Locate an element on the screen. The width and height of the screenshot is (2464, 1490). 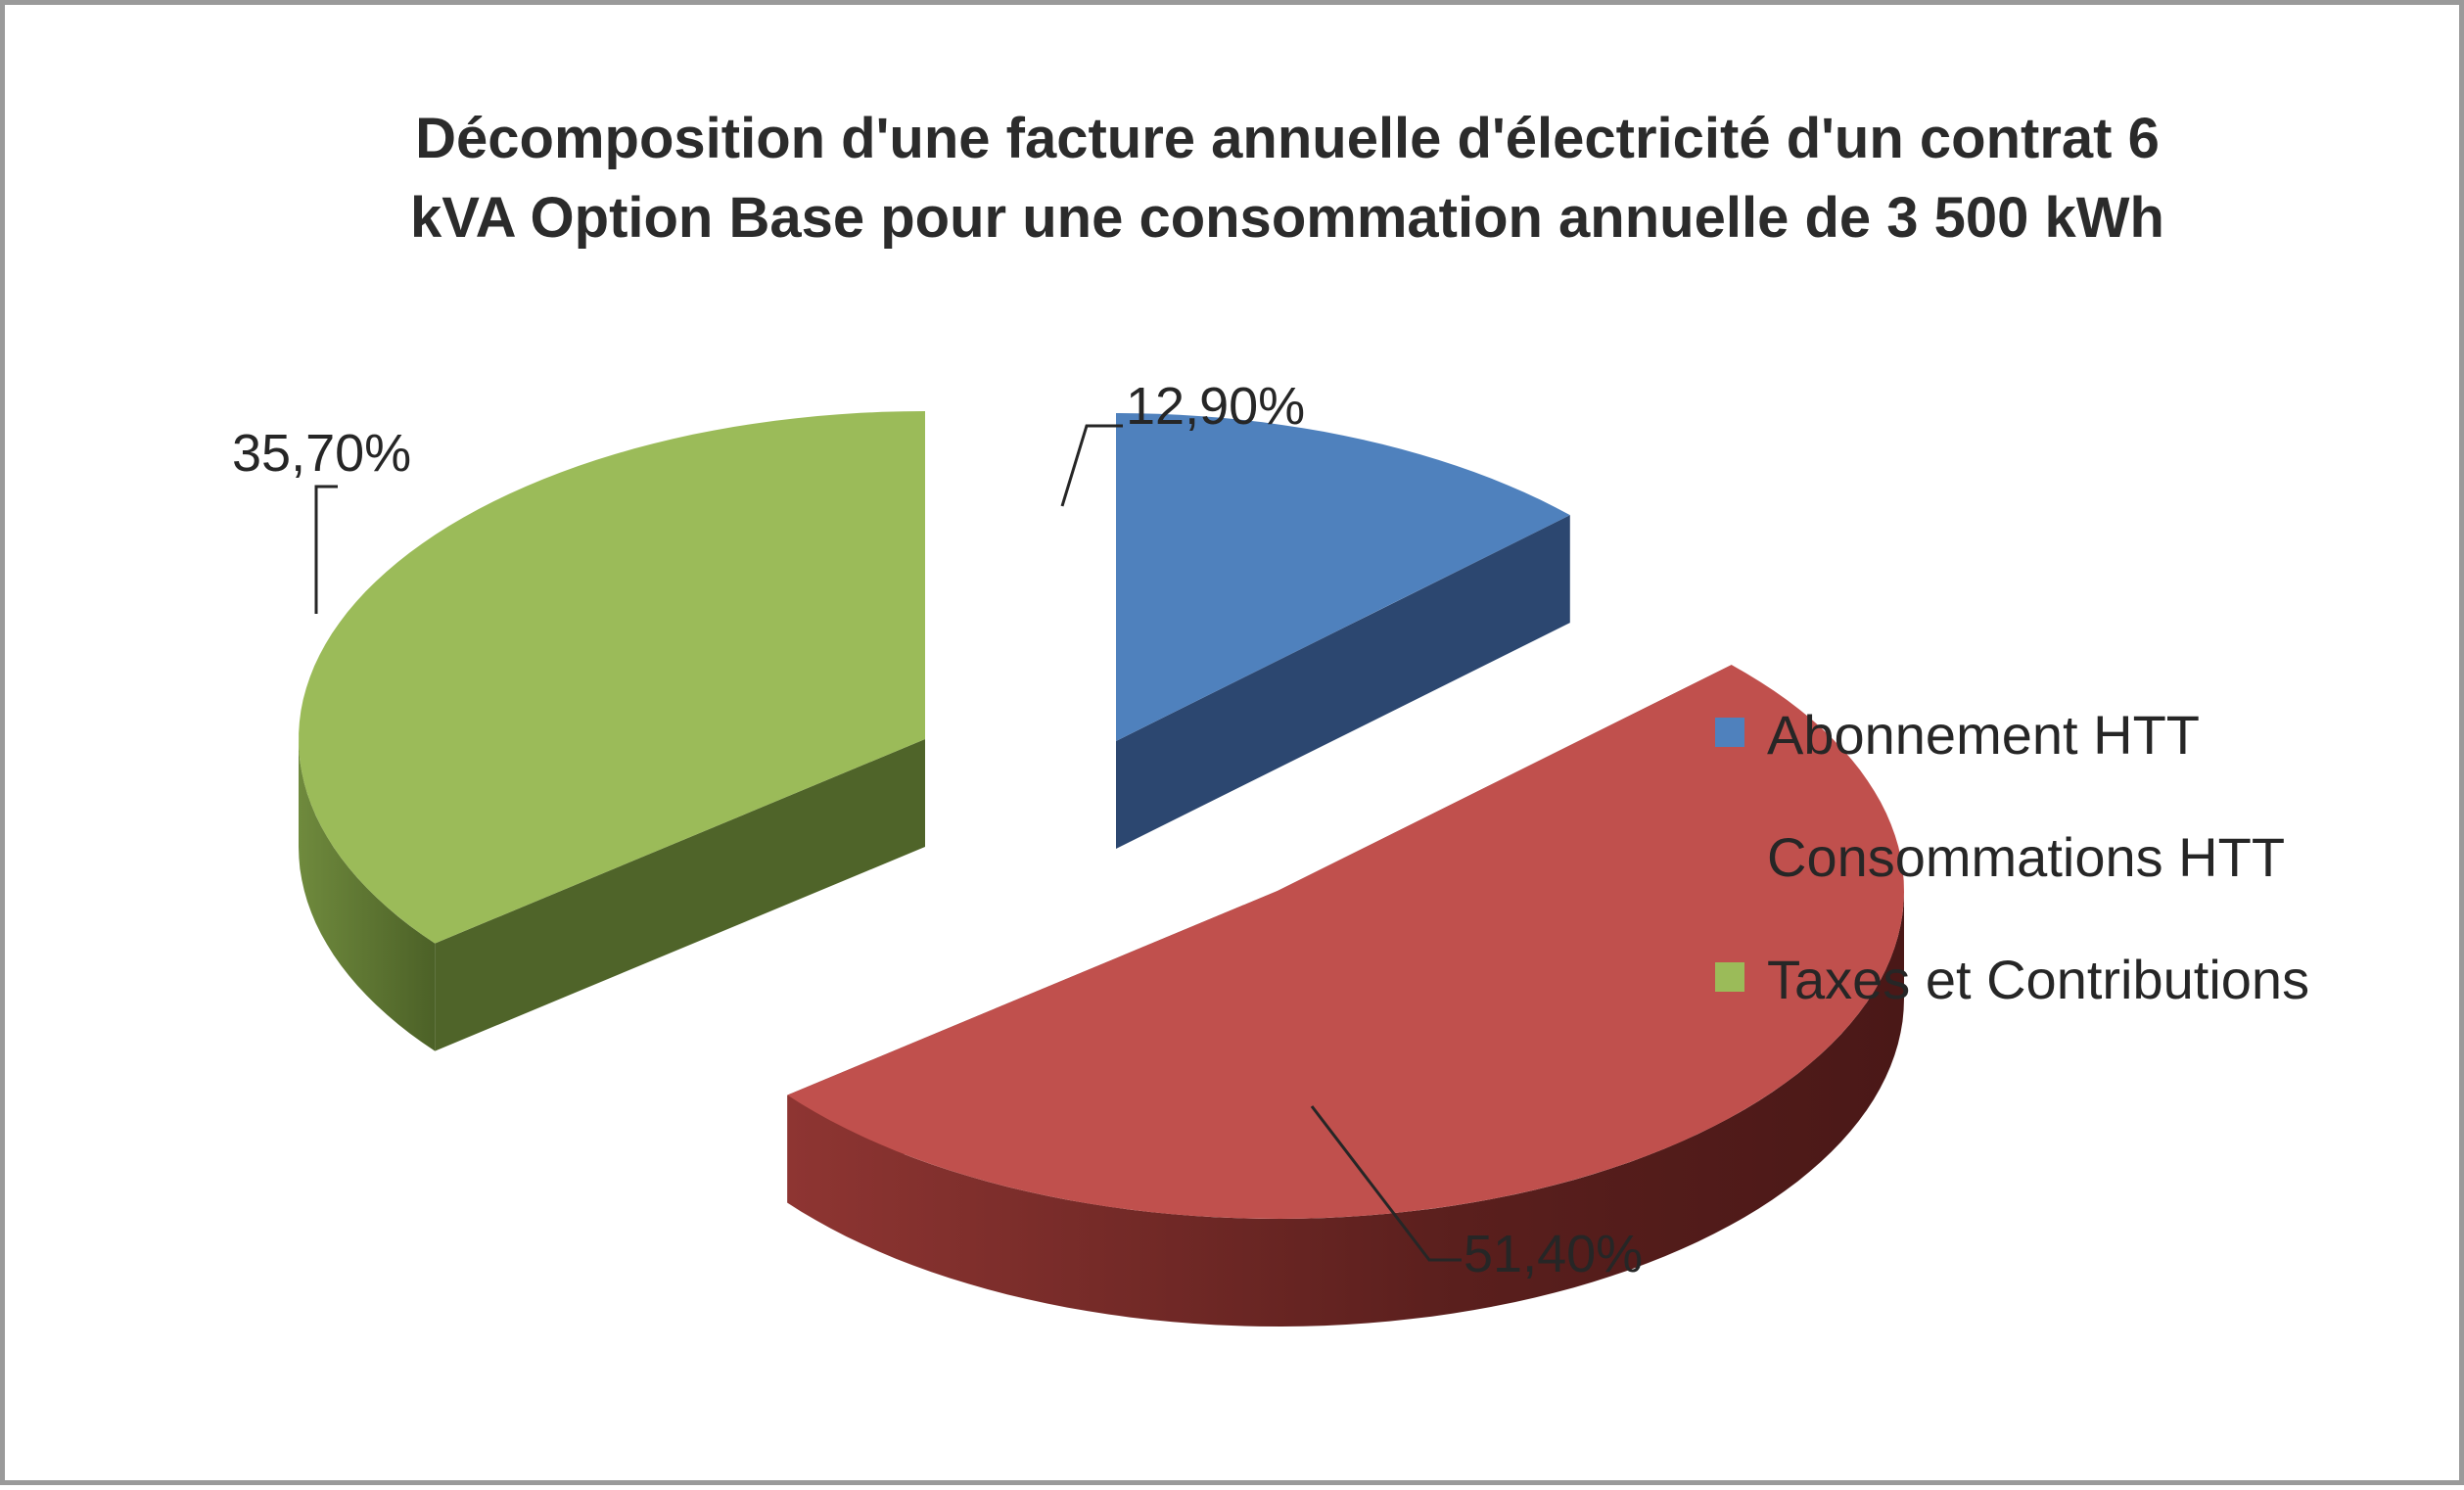
pie-slice-abonnement is located at coordinates (1343, 631).